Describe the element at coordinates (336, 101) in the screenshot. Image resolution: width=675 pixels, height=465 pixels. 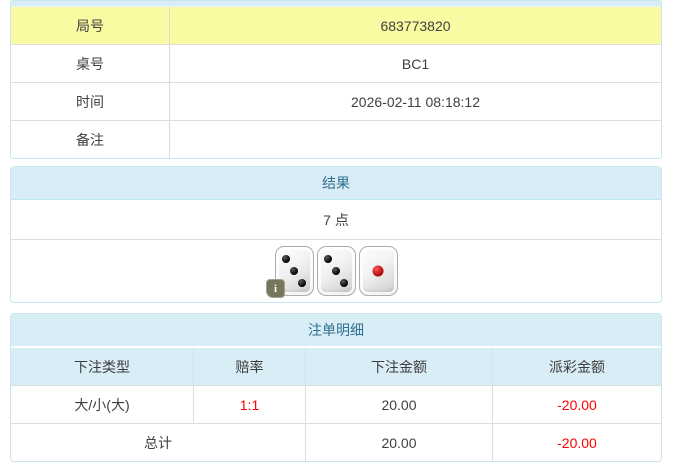
I see `table-row-time: 时间 2026-02-11 08:18:12` at that location.